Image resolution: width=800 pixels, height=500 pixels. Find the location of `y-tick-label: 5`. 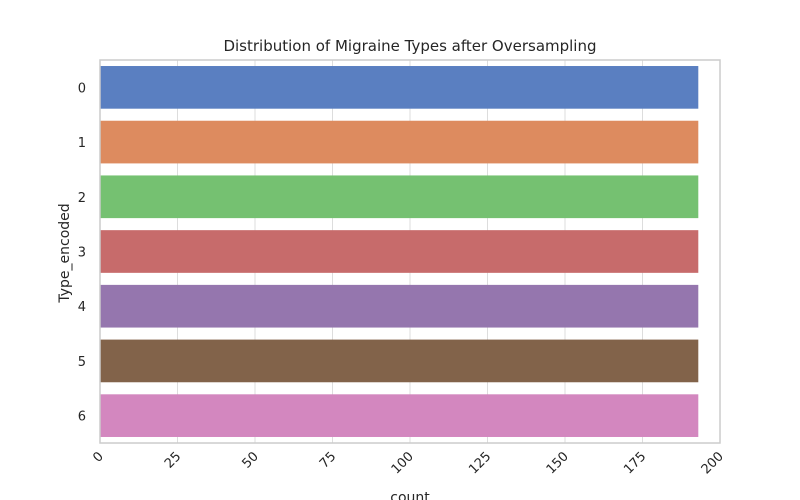

y-tick-label: 5 is located at coordinates (82, 362).